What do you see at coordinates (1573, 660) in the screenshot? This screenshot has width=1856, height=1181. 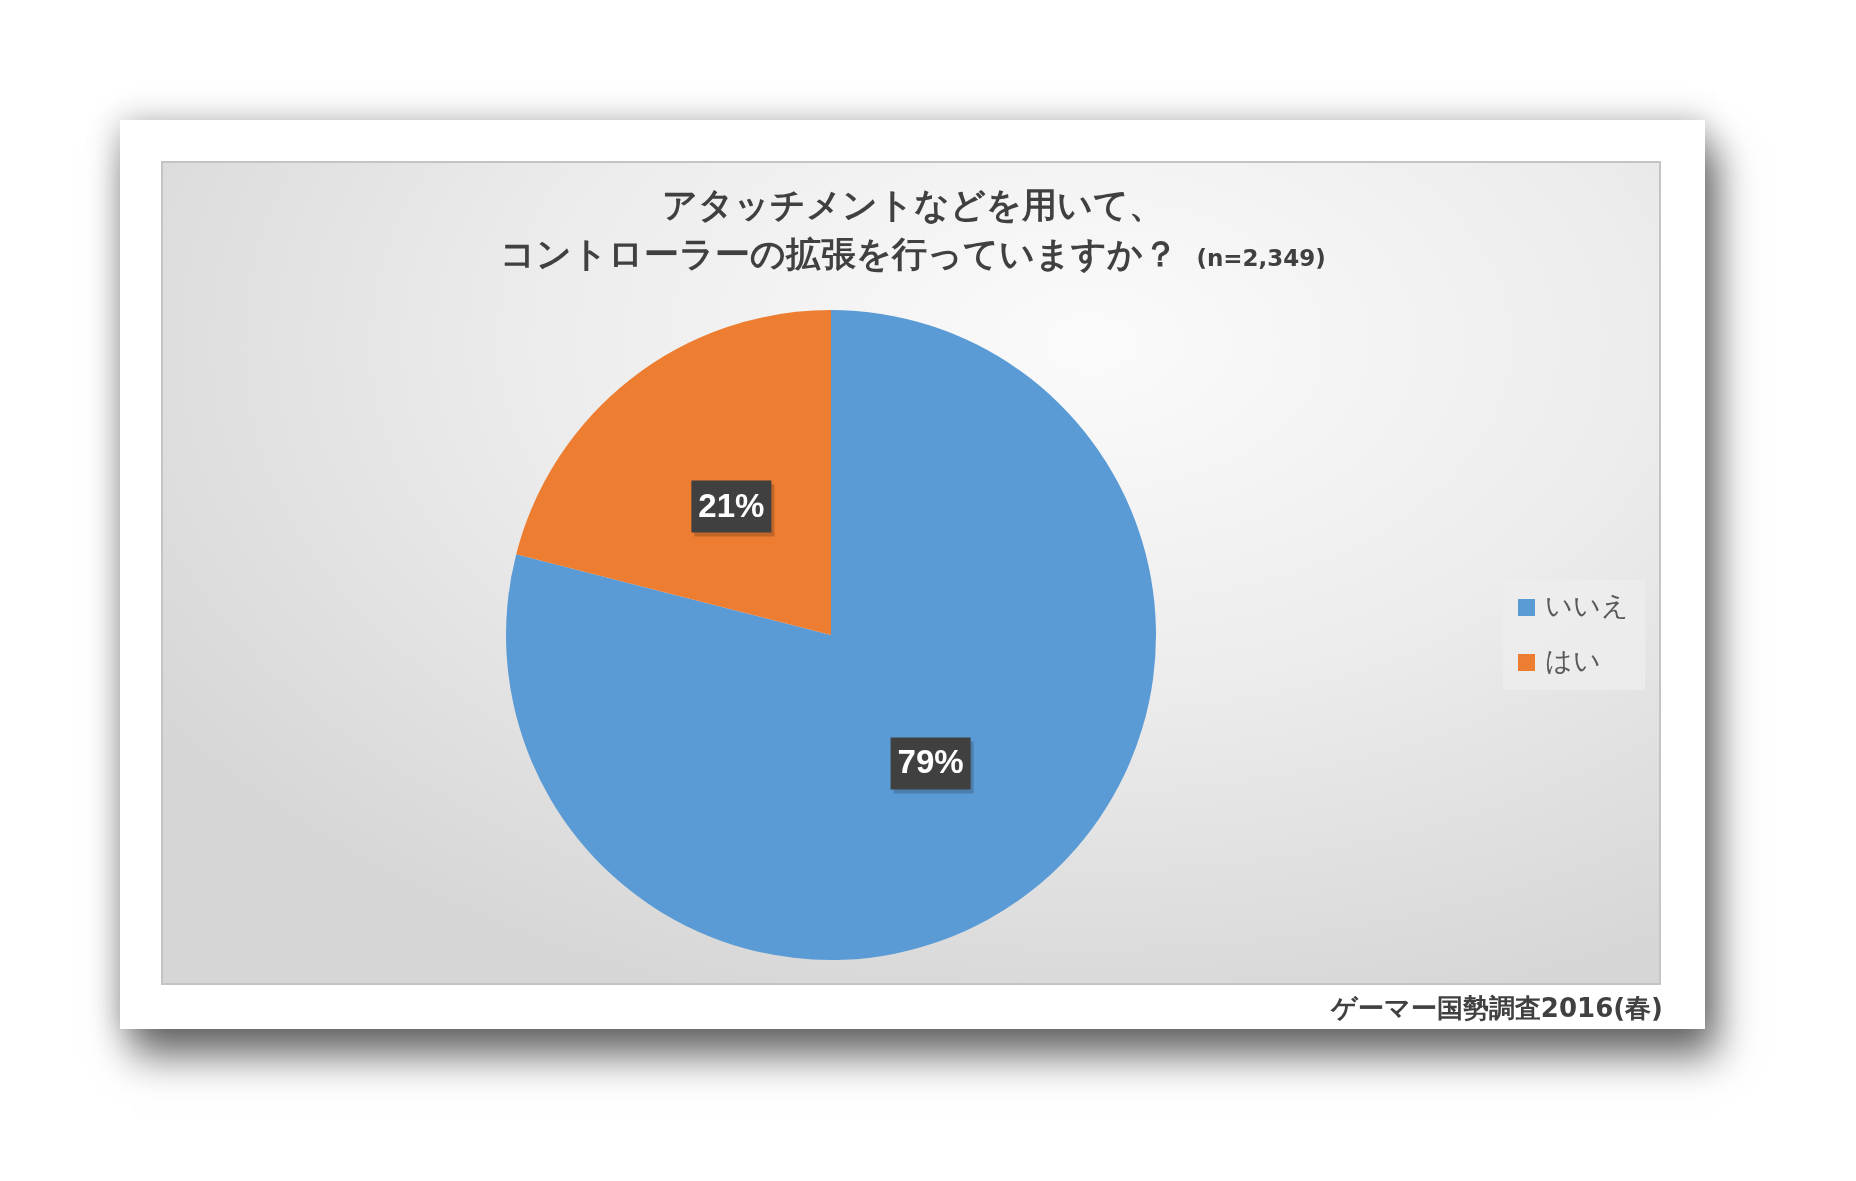 I see `legend-label: はい` at bounding box center [1573, 660].